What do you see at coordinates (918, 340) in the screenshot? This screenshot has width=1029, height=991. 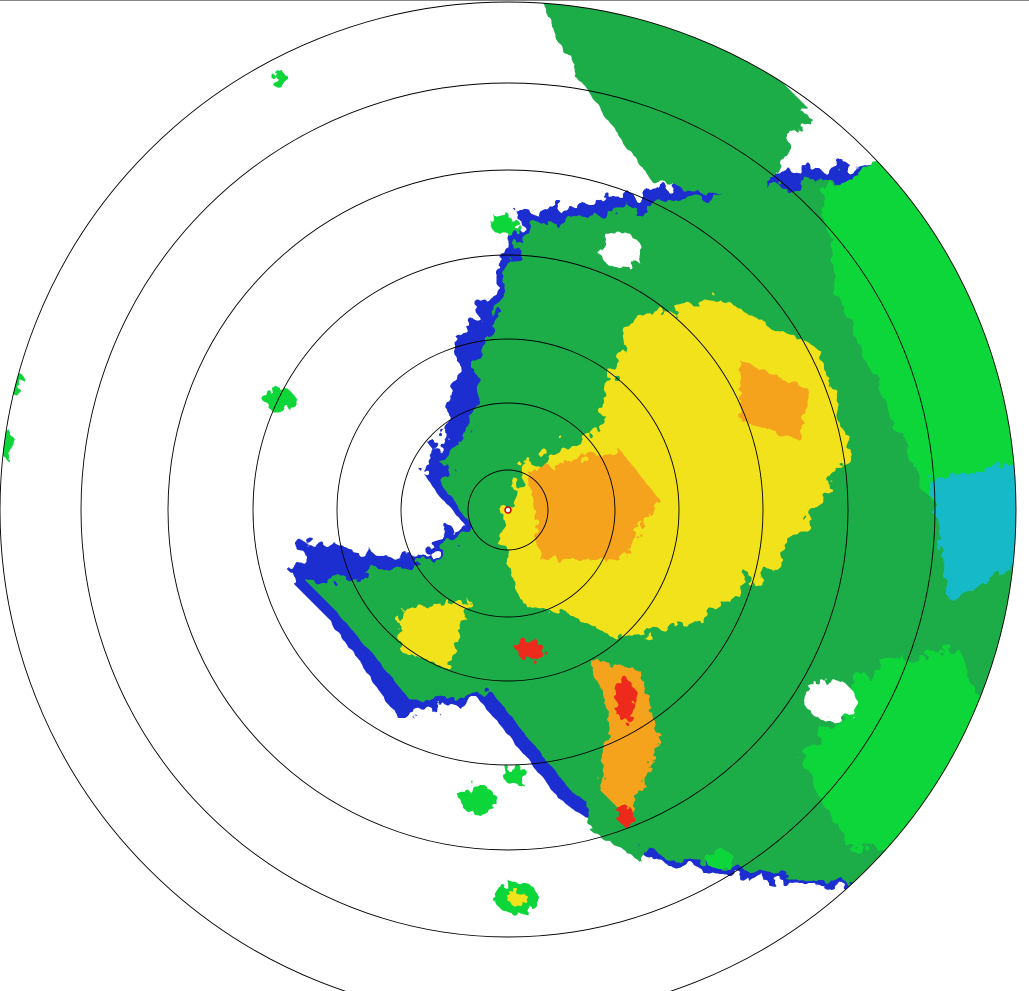 I see `echo-east-band` at bounding box center [918, 340].